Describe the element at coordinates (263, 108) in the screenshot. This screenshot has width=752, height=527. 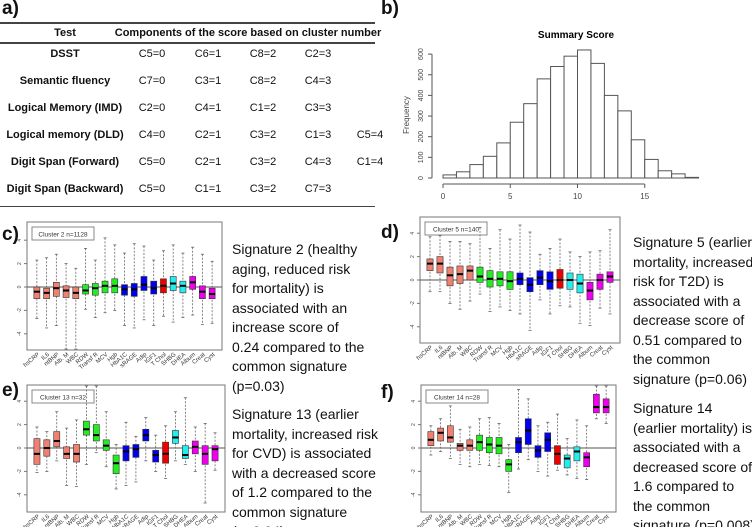
I see `table-cell: C1=2` at that location.